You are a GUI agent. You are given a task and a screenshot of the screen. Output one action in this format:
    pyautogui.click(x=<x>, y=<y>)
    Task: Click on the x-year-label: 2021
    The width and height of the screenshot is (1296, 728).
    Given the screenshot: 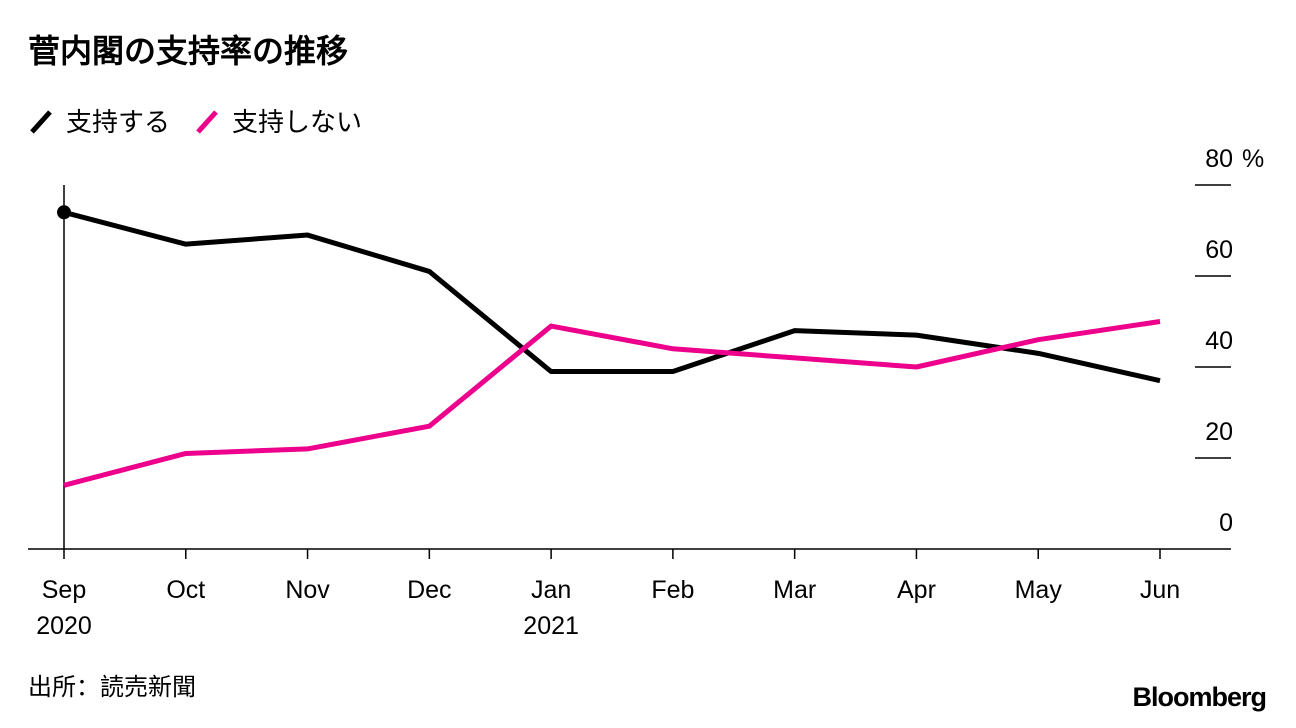 What is the action you would take?
    pyautogui.click(x=551, y=626)
    